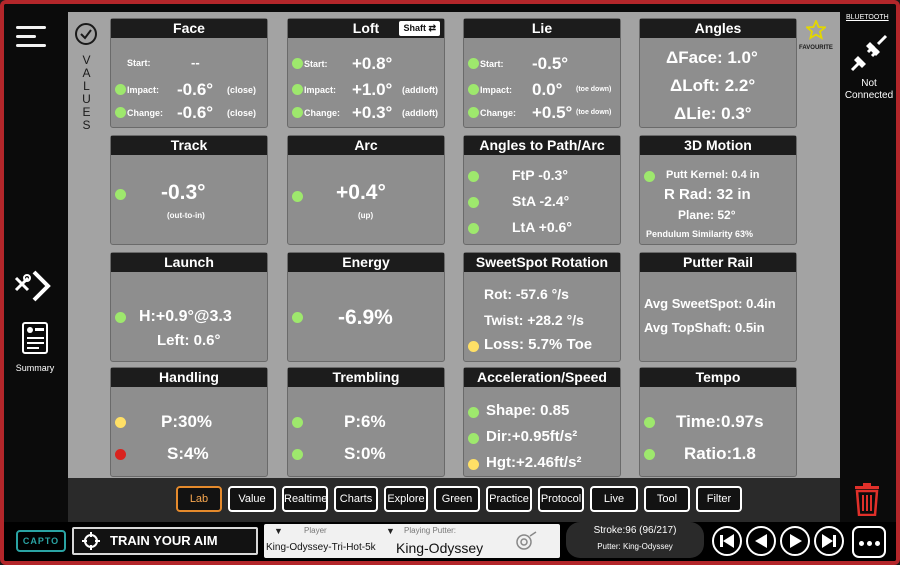 The image size is (900, 565). What do you see at coordinates (667, 499) in the screenshot?
I see `tab-tool: Tool` at bounding box center [667, 499].